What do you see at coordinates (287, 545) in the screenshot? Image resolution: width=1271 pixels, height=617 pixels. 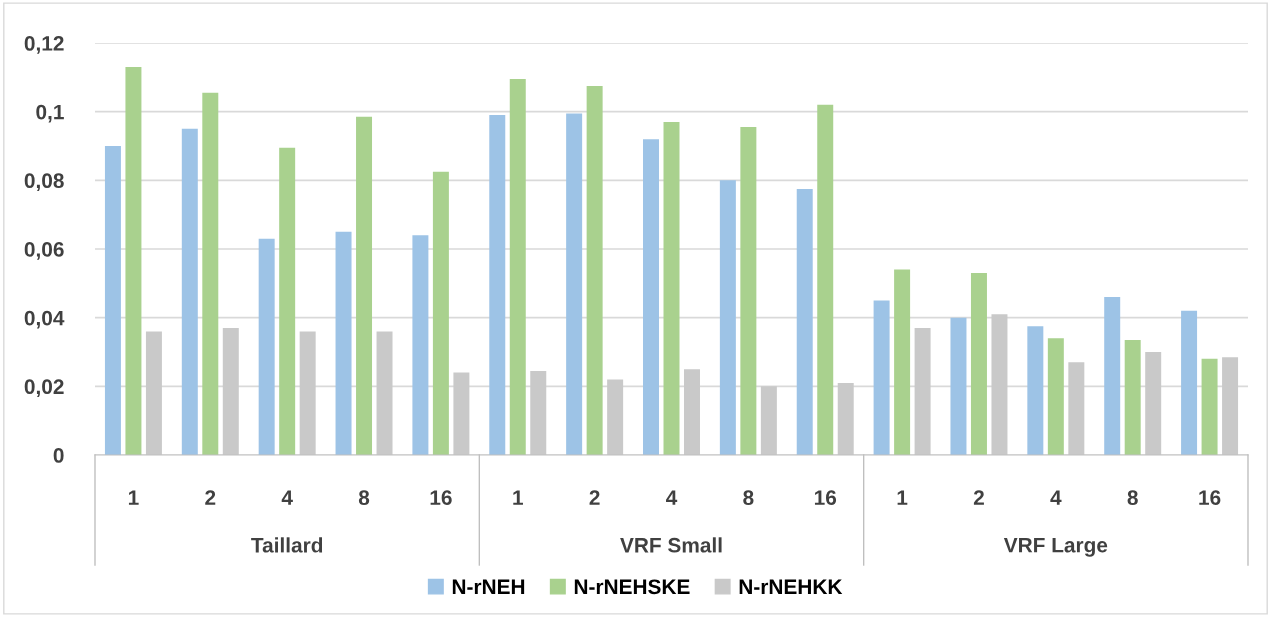 I see `text: Taillard` at bounding box center [287, 545].